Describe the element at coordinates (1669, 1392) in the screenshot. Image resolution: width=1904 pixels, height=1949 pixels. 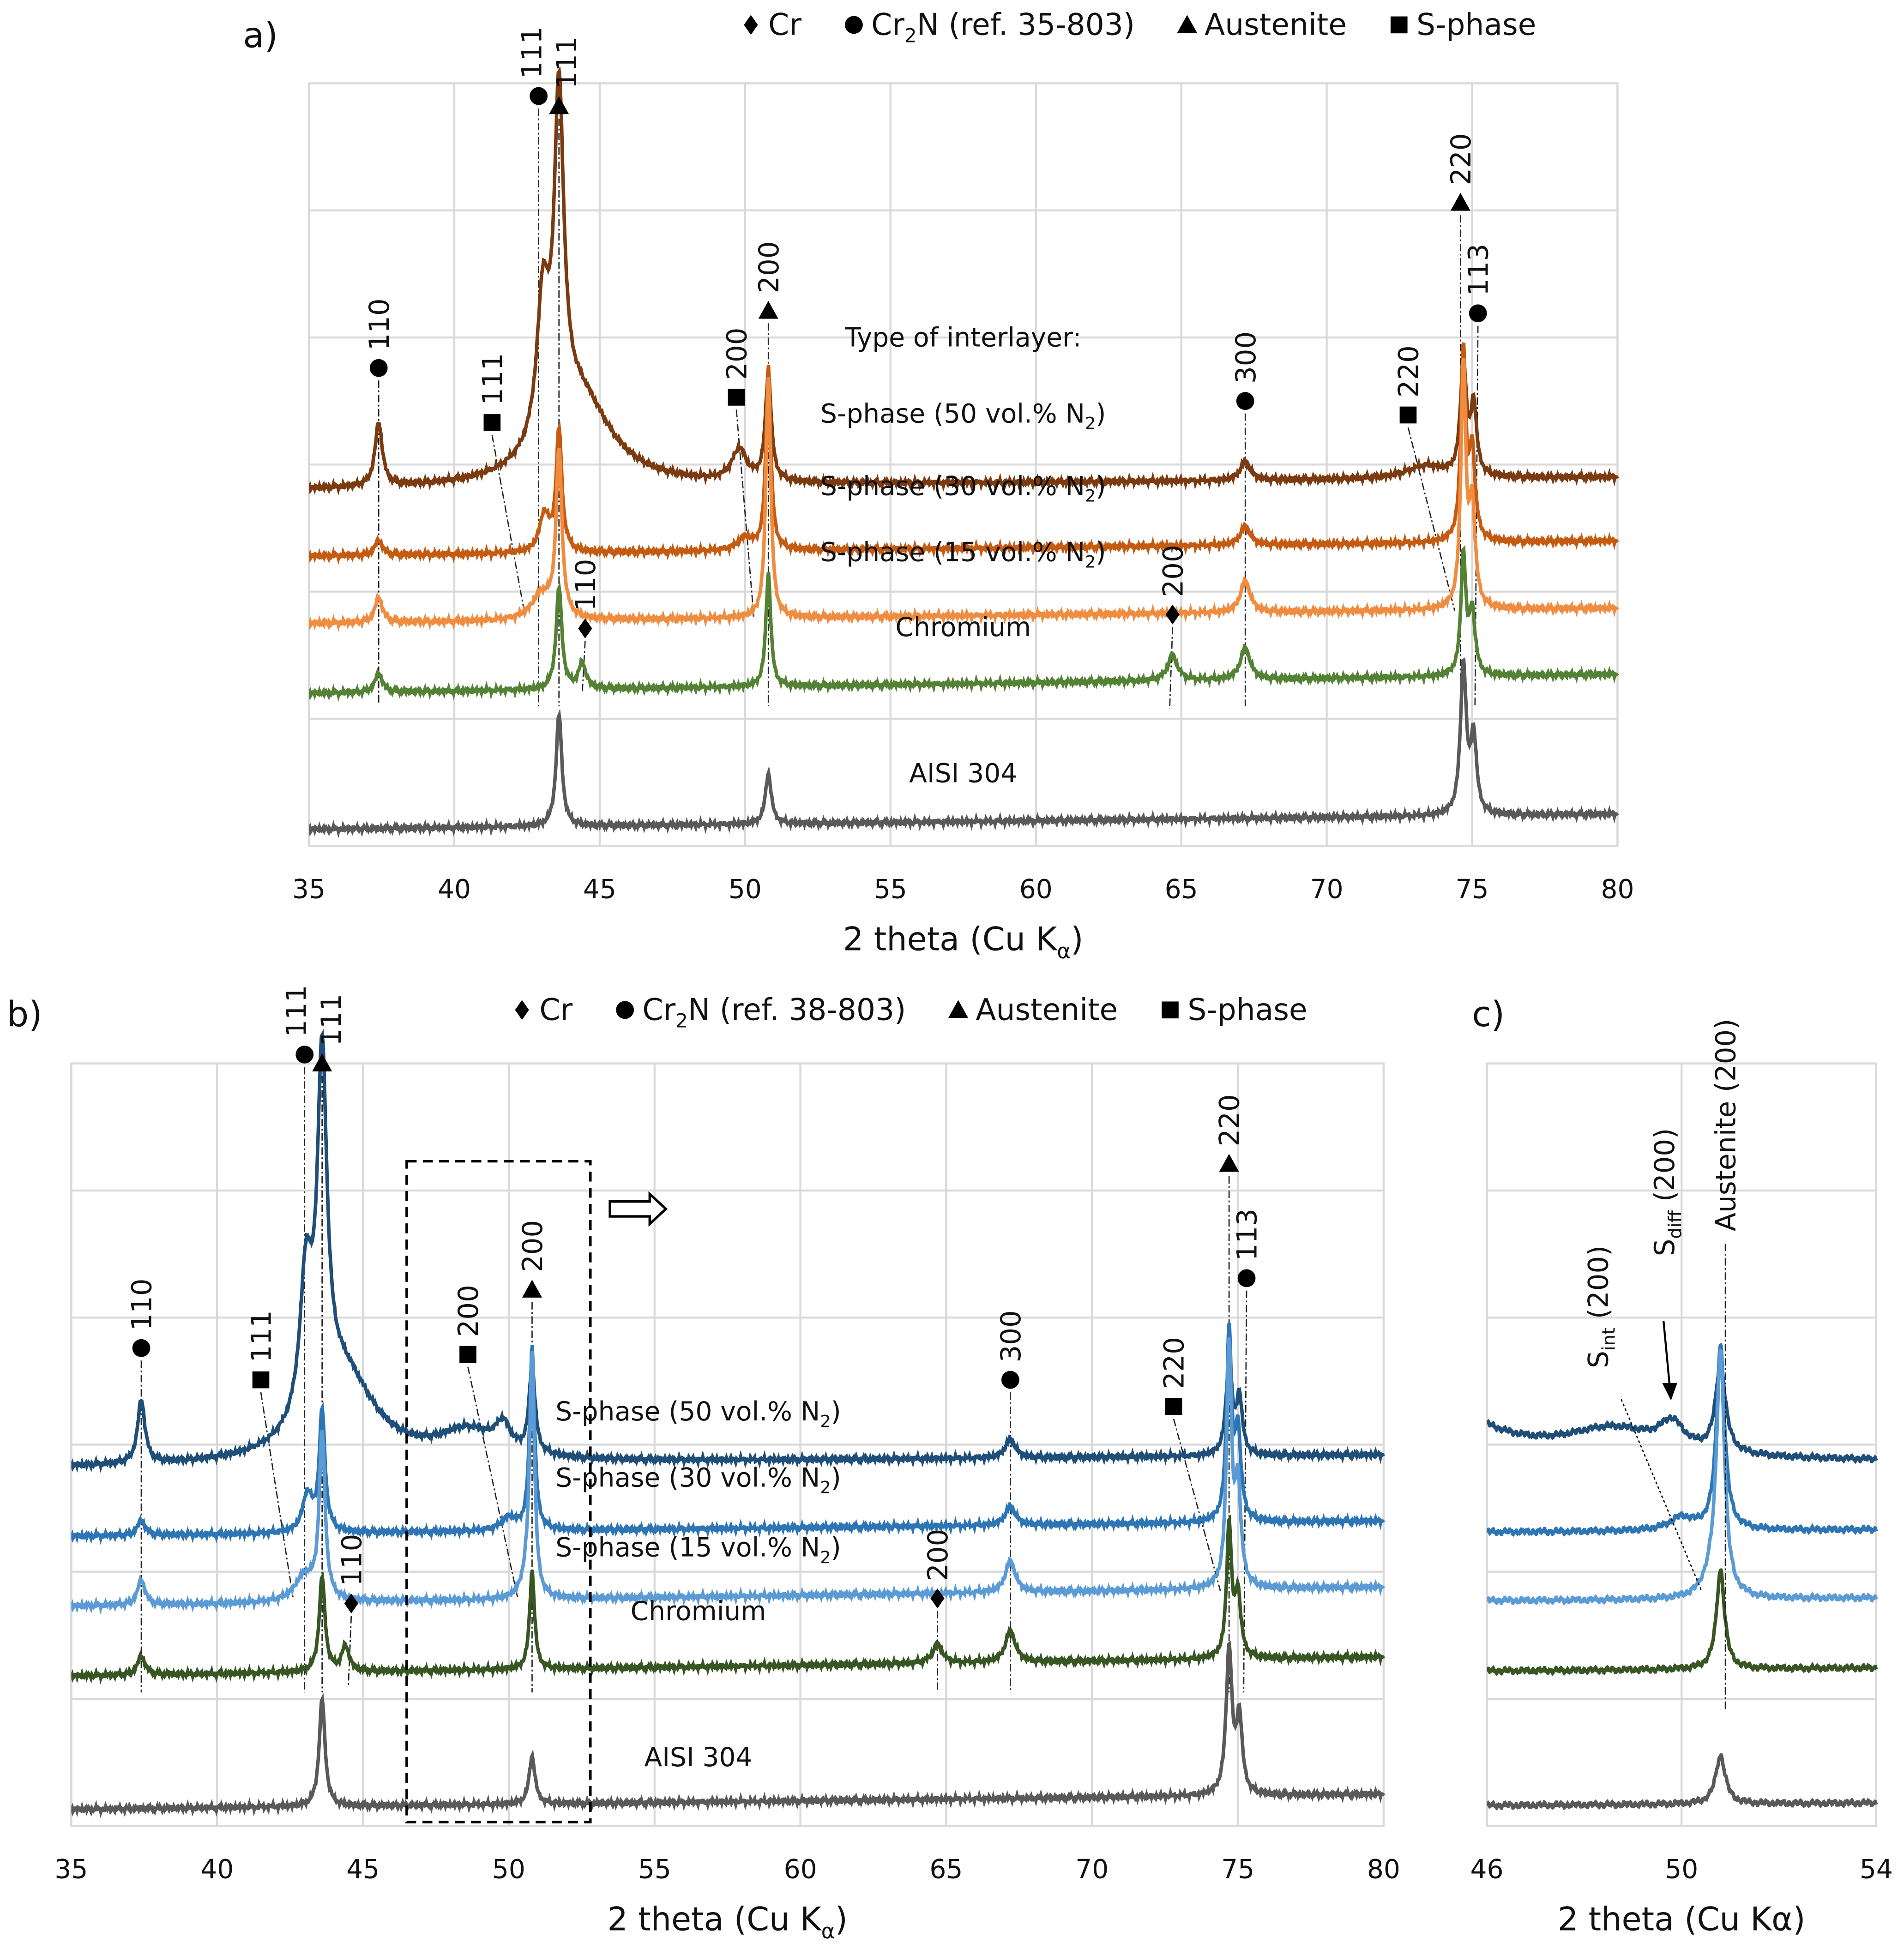
I see `arrow-head-icon` at that location.